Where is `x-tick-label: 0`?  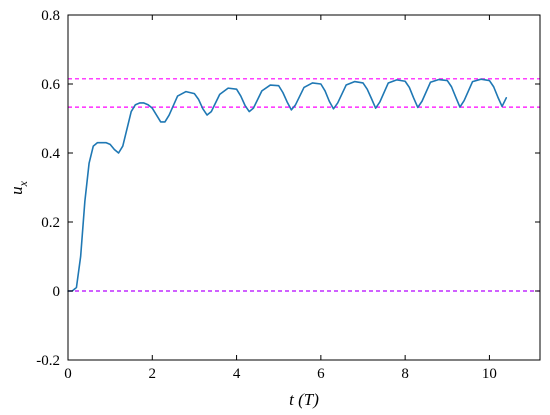 x-tick-label: 0 is located at coordinates (68, 374).